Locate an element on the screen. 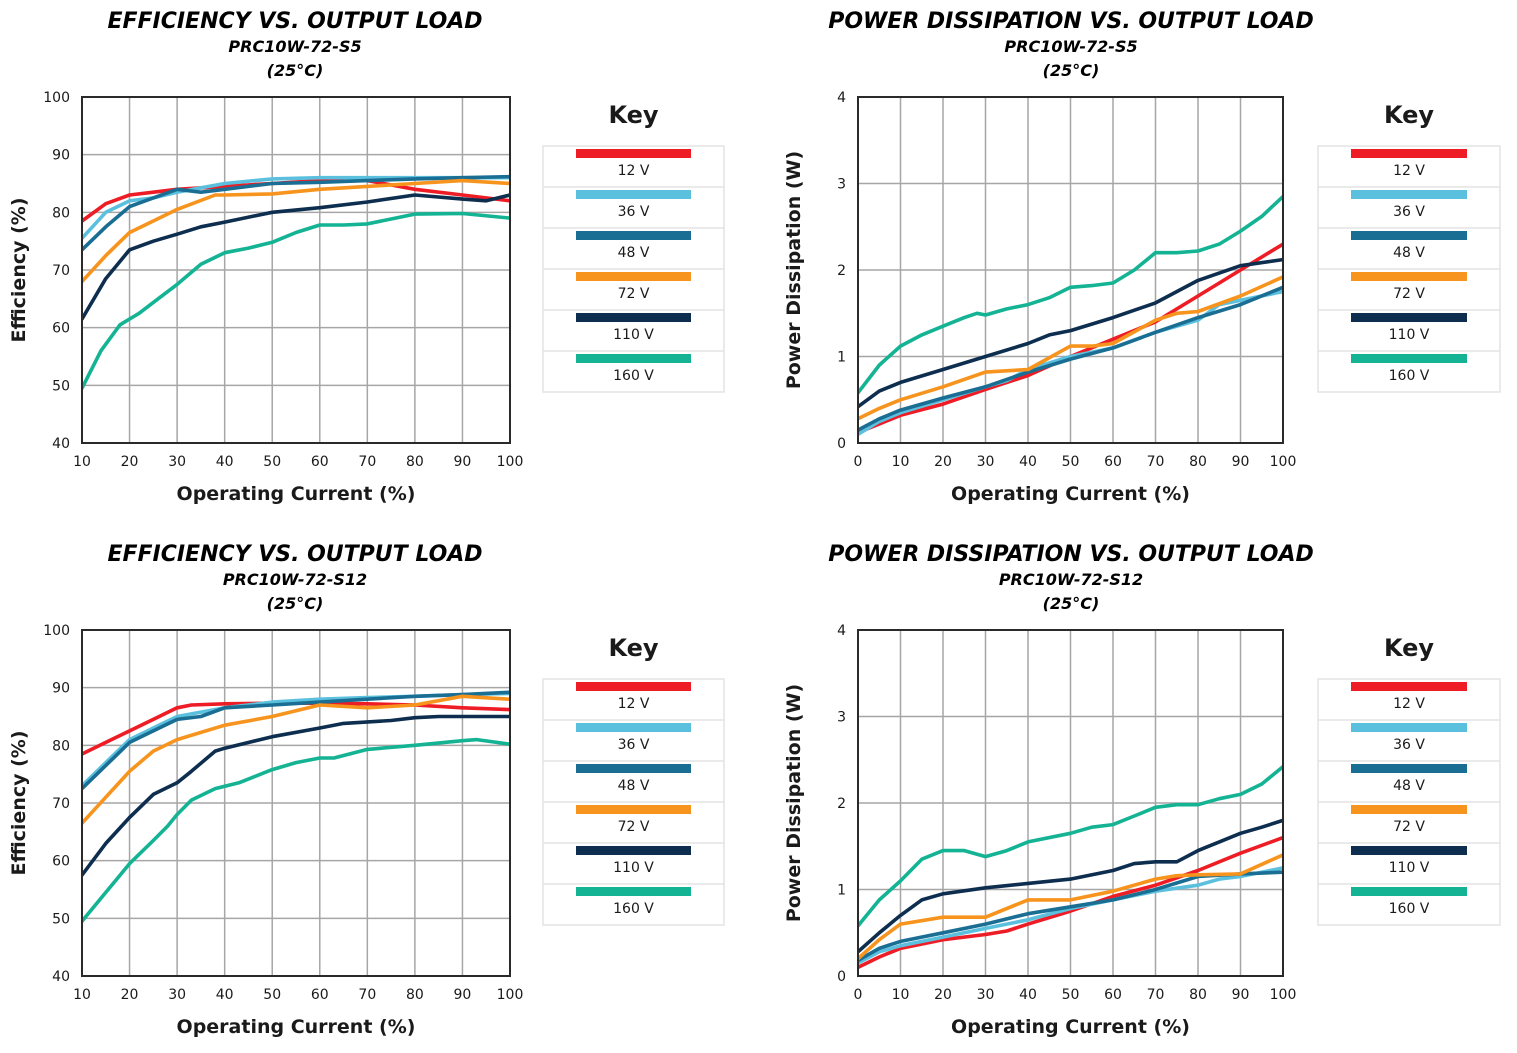  y-tick-label: 4 is located at coordinates (841, 631).